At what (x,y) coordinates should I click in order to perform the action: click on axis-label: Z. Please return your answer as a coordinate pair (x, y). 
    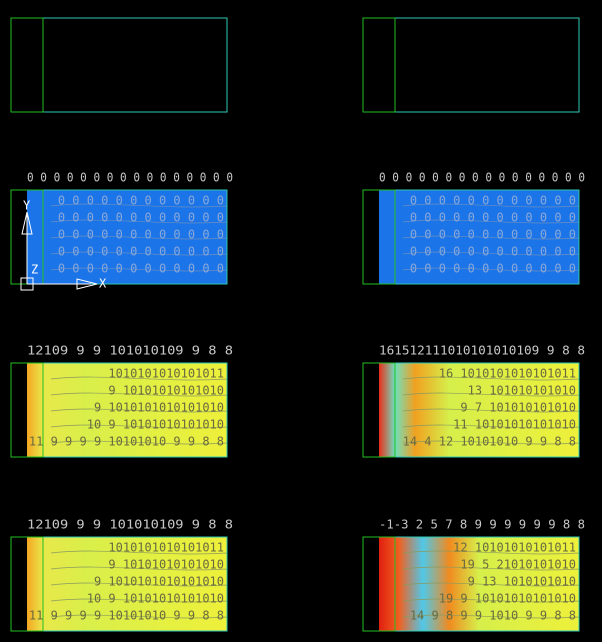
    Looking at the image, I should click on (34, 270).